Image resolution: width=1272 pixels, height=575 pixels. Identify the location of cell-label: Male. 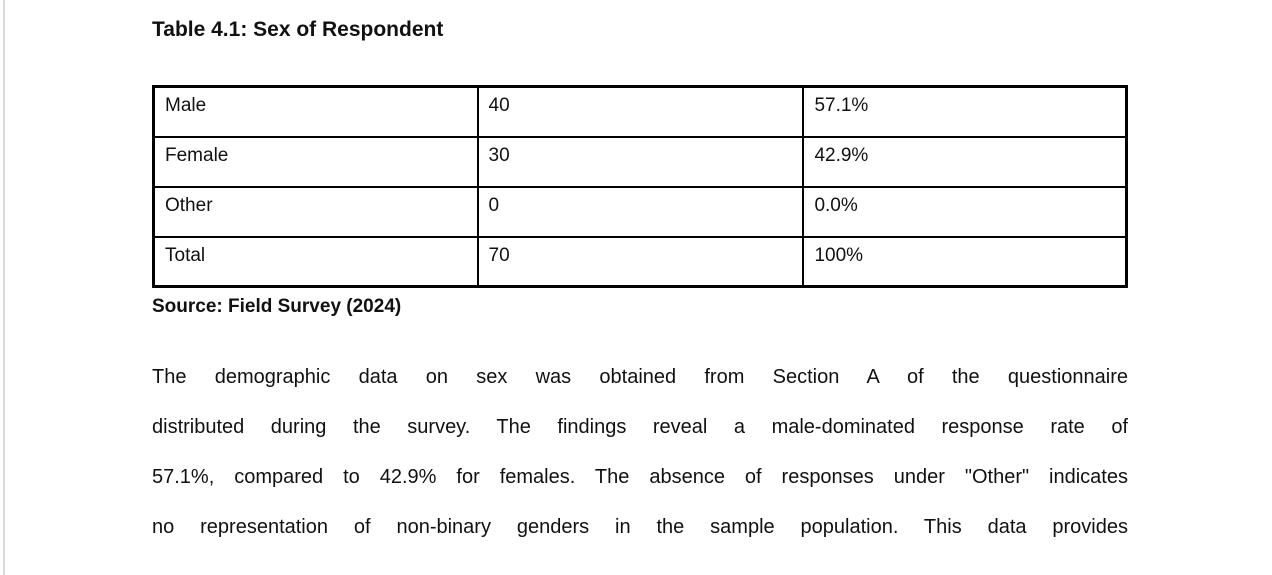
(315, 111).